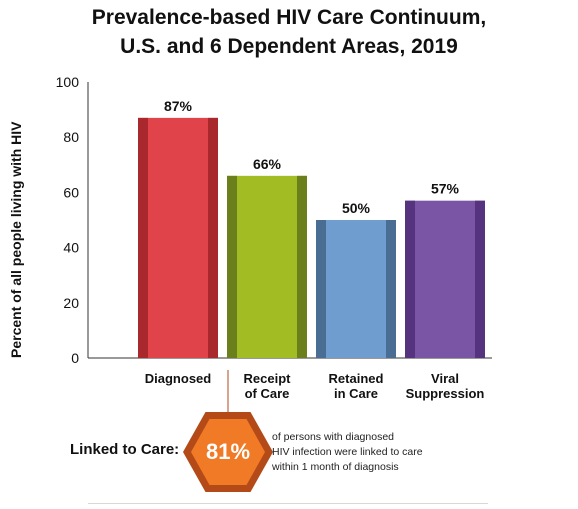  What do you see at coordinates (289, 17) in the screenshot?
I see `chart-title: Prevalence-based HIV Care Continuum,` at bounding box center [289, 17].